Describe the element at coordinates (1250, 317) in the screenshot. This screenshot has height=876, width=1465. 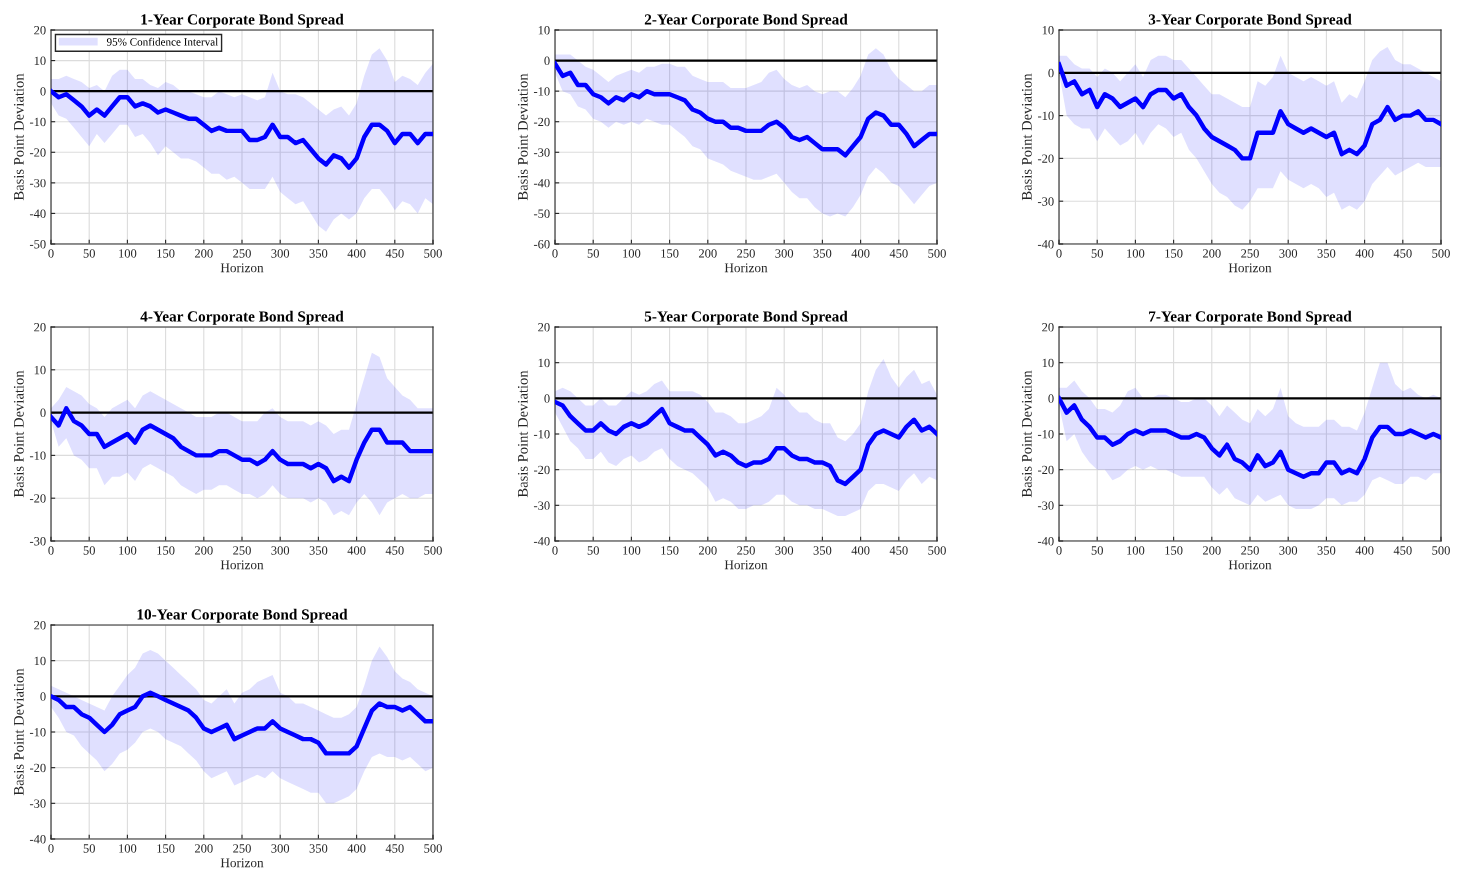
I see `chart-title: 7-Year Corporate Bond Spread` at that location.